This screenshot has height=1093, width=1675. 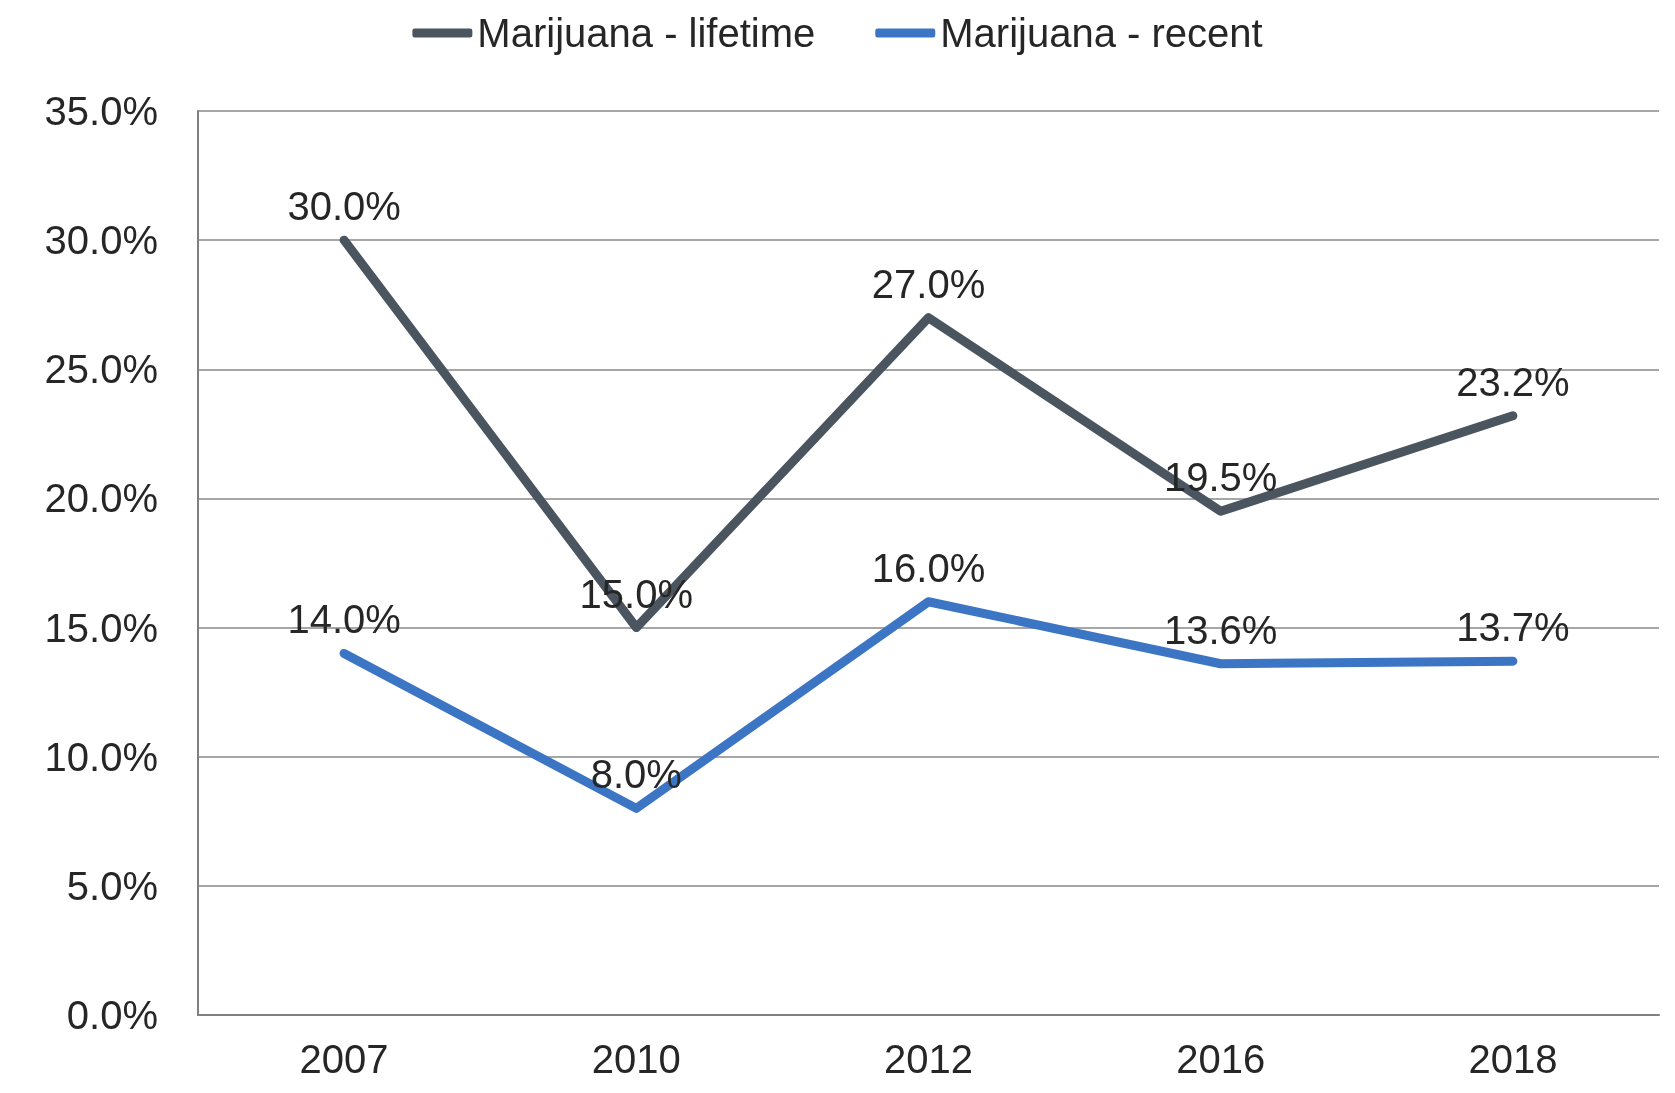 What do you see at coordinates (1220, 629) in the screenshot?
I see `data-label: 13.6%` at bounding box center [1220, 629].